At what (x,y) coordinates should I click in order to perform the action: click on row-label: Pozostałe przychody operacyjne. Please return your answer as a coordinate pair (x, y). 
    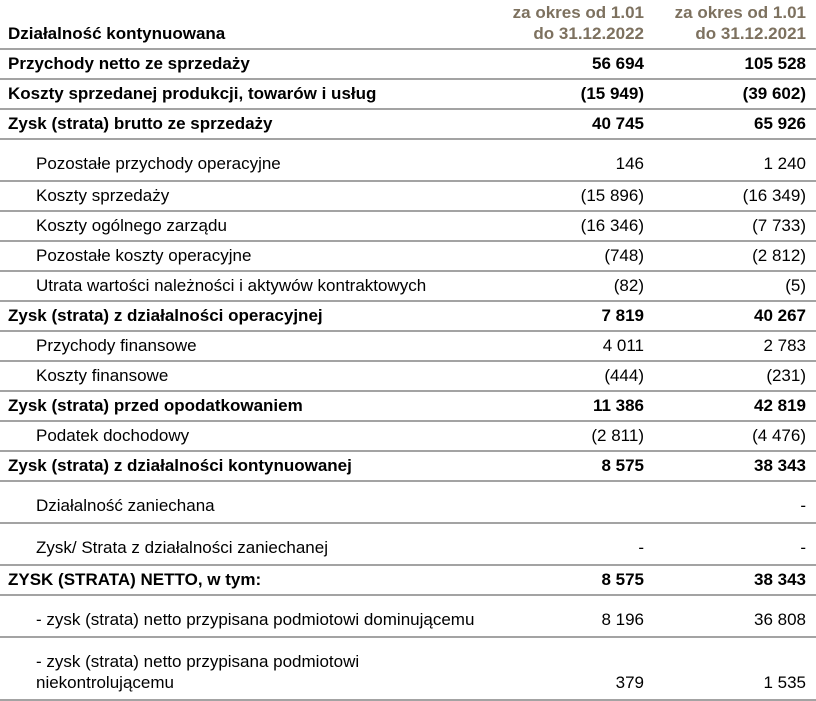
    Looking at the image, I should click on (158, 163).